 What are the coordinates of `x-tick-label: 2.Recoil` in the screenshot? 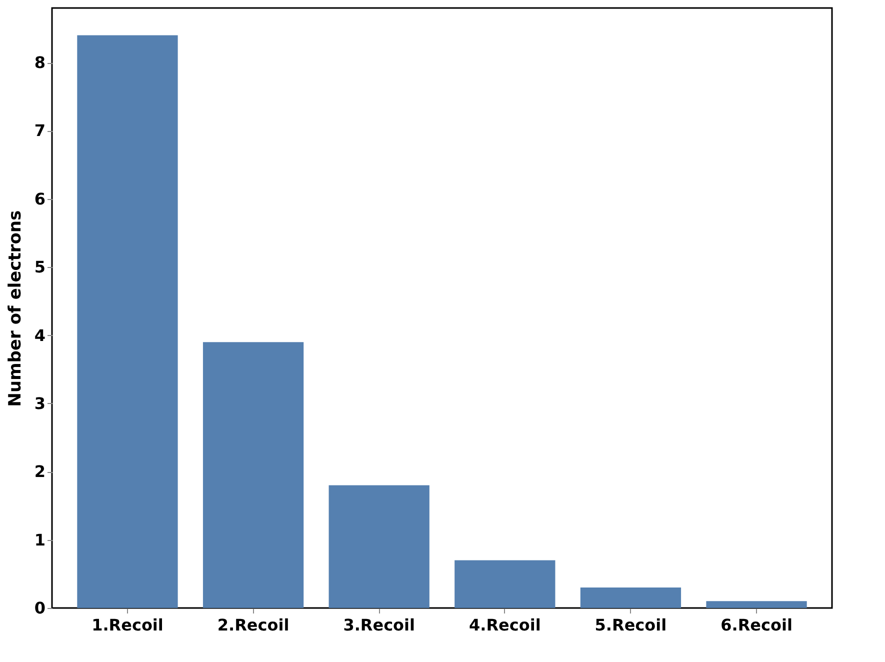 It's located at (253, 625).